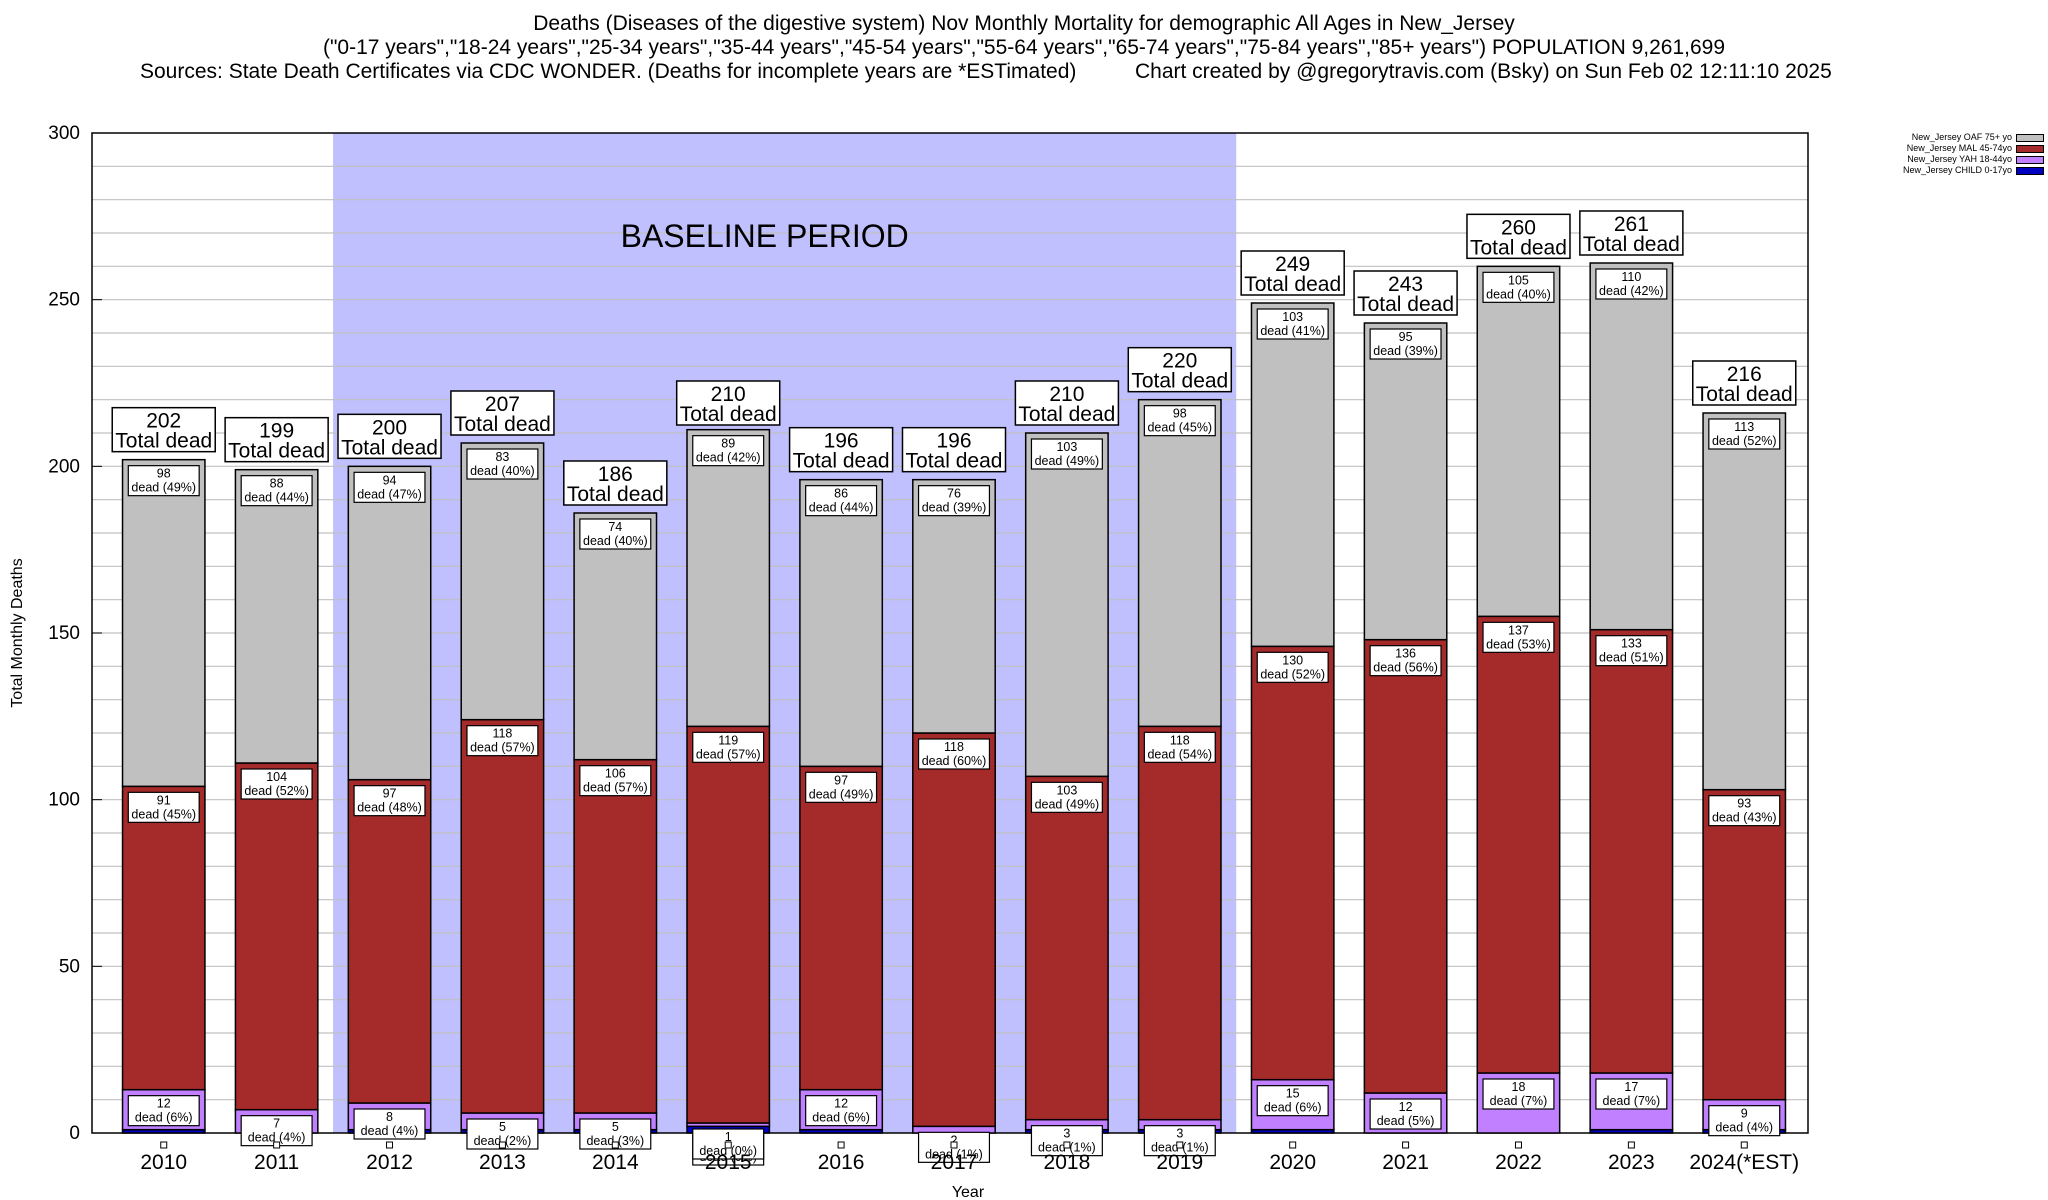 The height and width of the screenshot is (1200, 2048). What do you see at coordinates (728, 754) in the screenshot?
I see `segment-label-pct: dead (57%)` at bounding box center [728, 754].